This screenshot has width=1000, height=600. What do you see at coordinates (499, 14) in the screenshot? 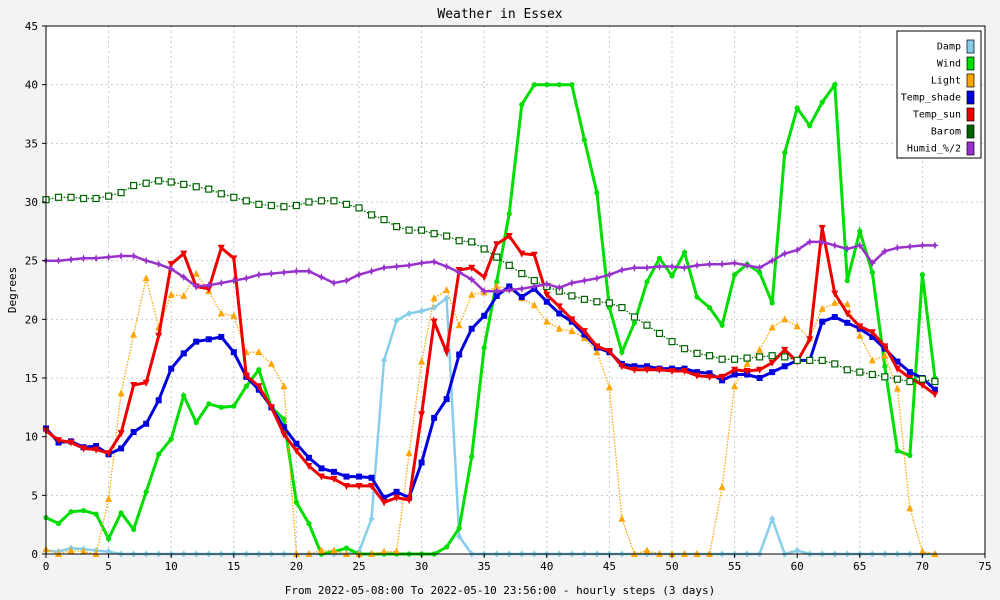
I see `chart-title: Weather in Essex` at bounding box center [499, 14].